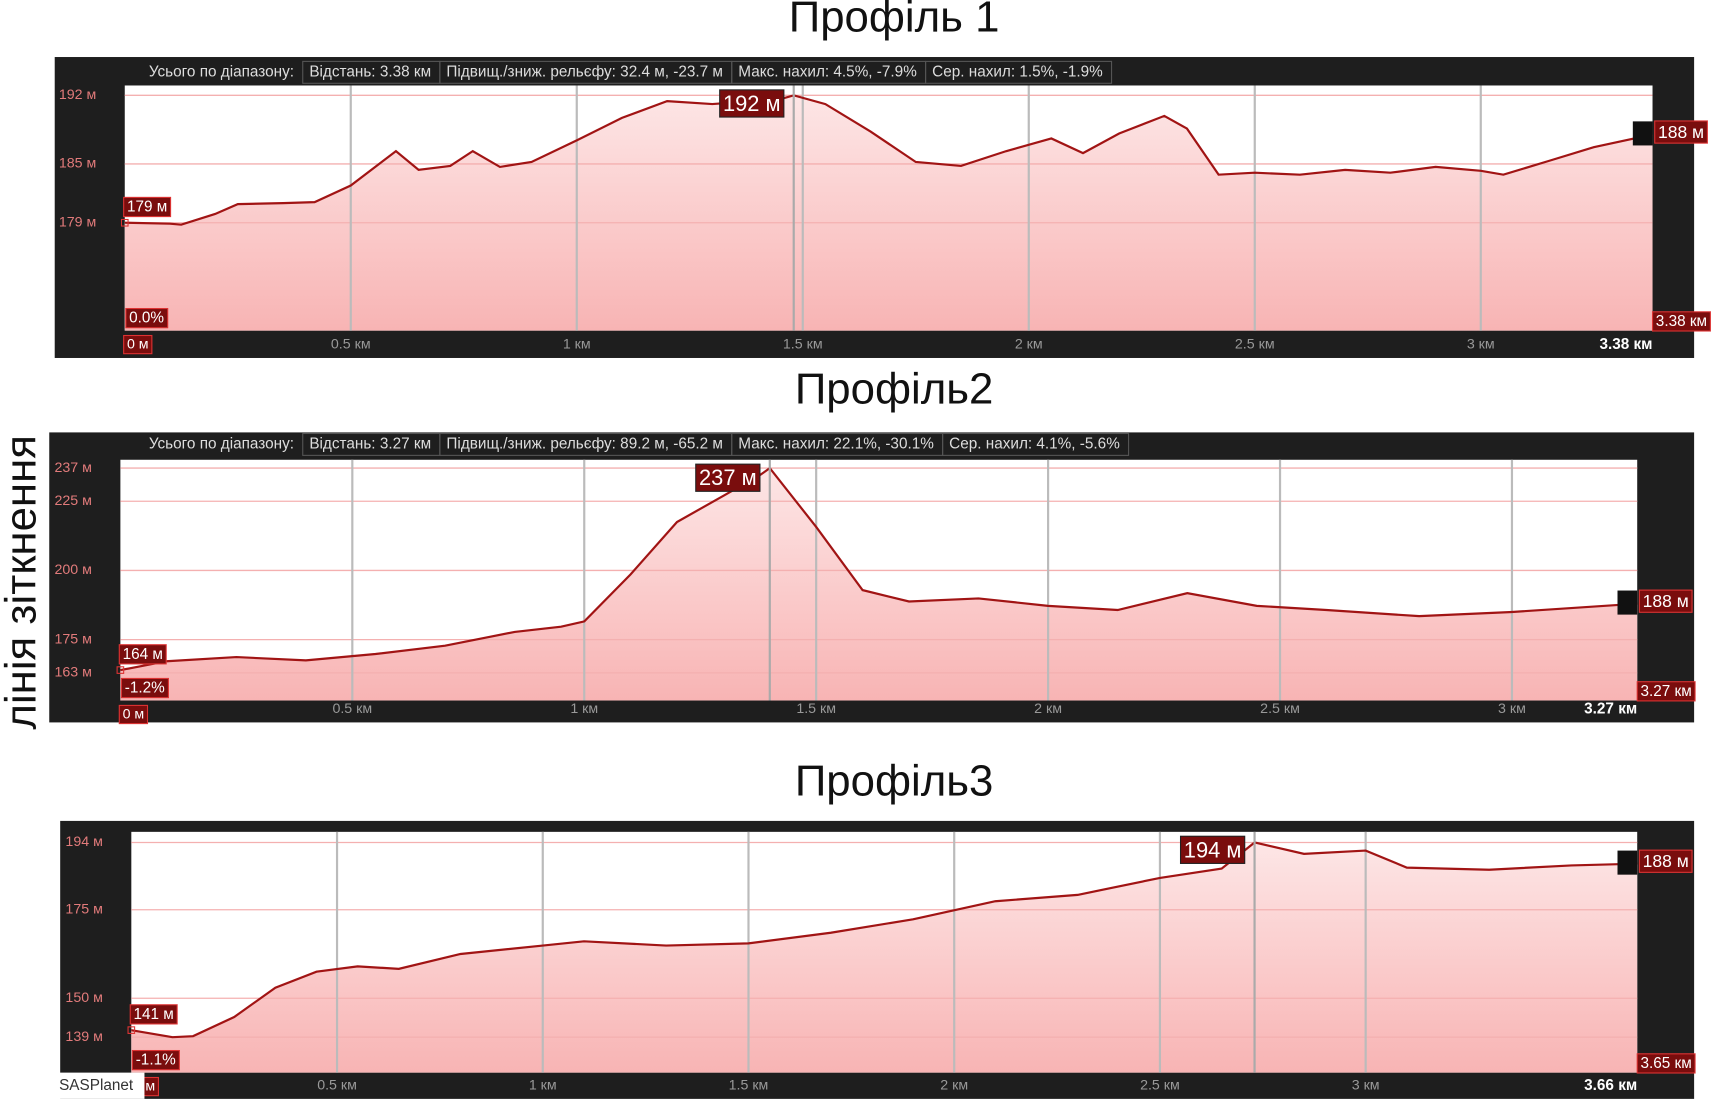 The width and height of the screenshot is (1716, 1099). What do you see at coordinates (827, 71) in the screenshot?
I see `stat: Макс. нахил: 4.5%, -7.9%` at bounding box center [827, 71].